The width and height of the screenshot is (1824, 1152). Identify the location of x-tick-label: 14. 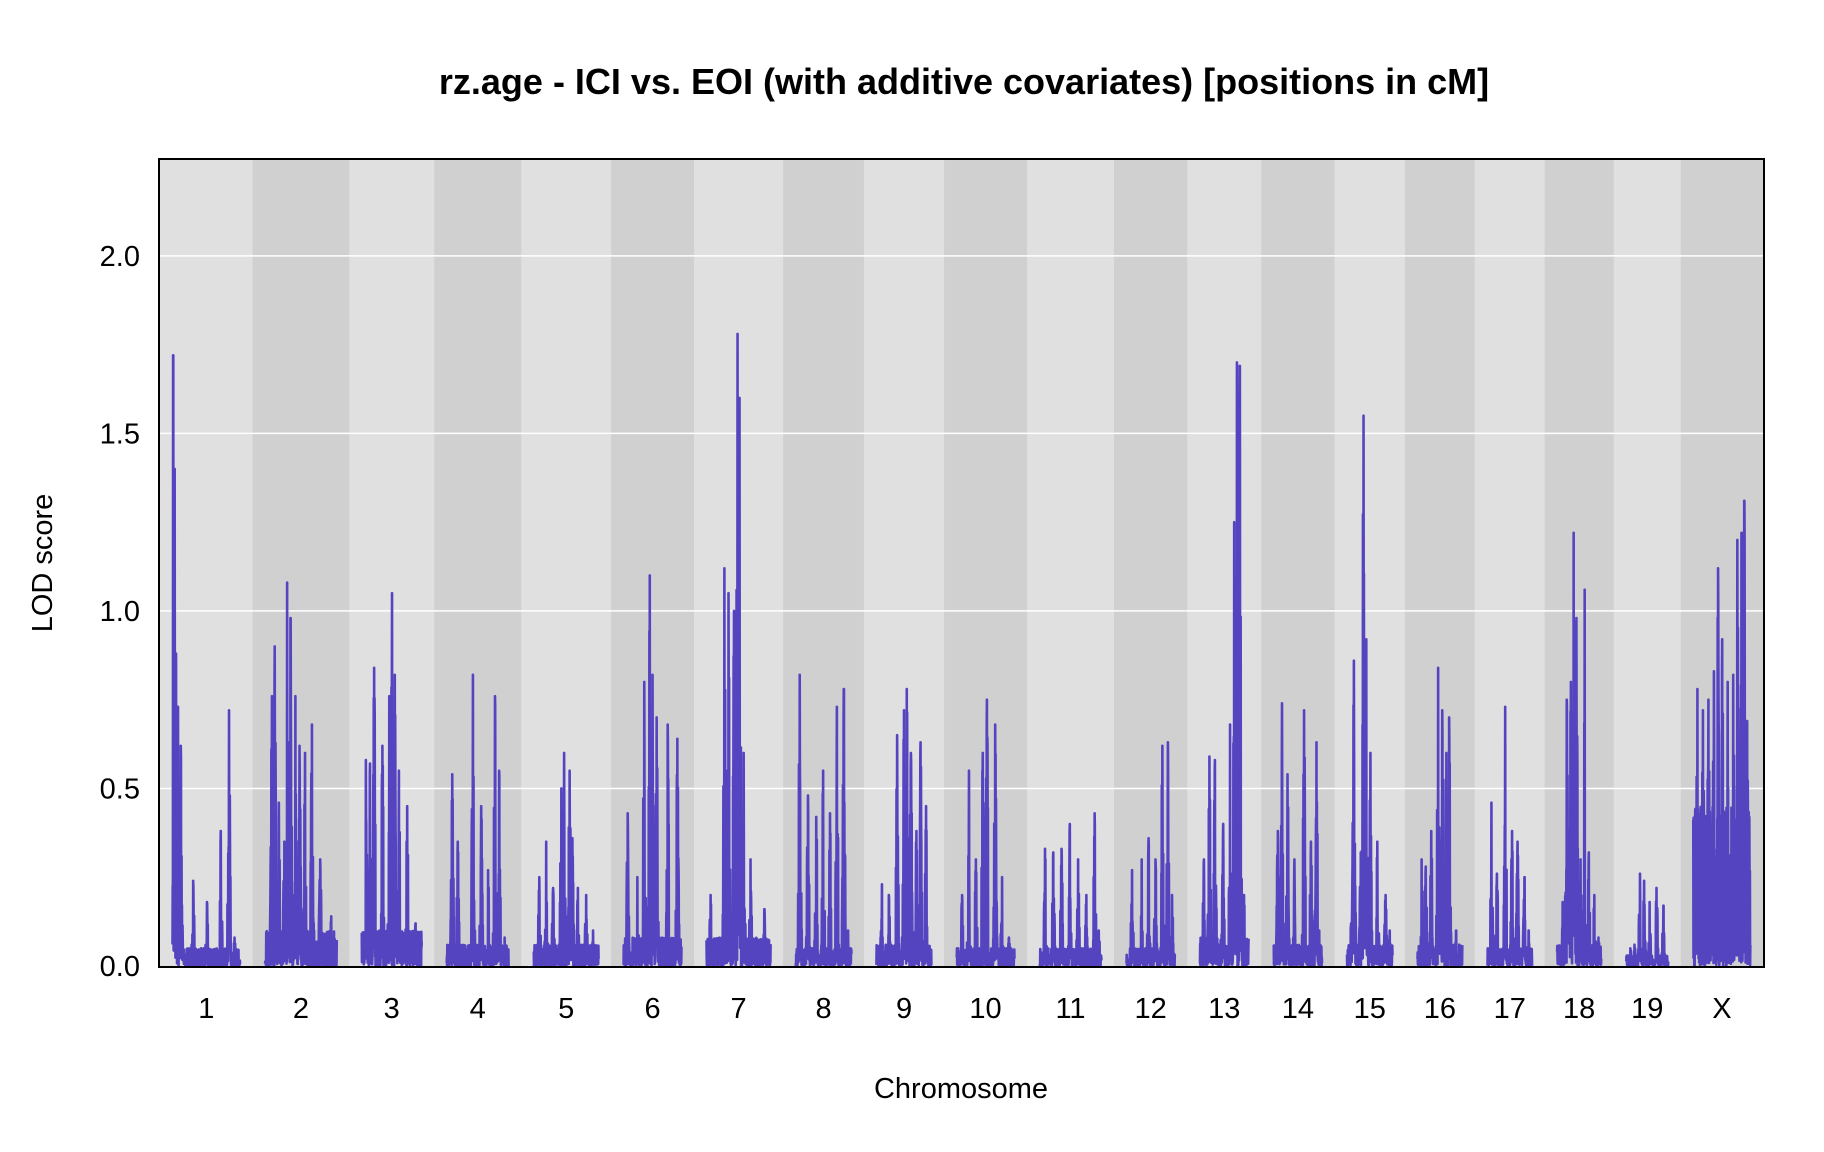
(1298, 1009).